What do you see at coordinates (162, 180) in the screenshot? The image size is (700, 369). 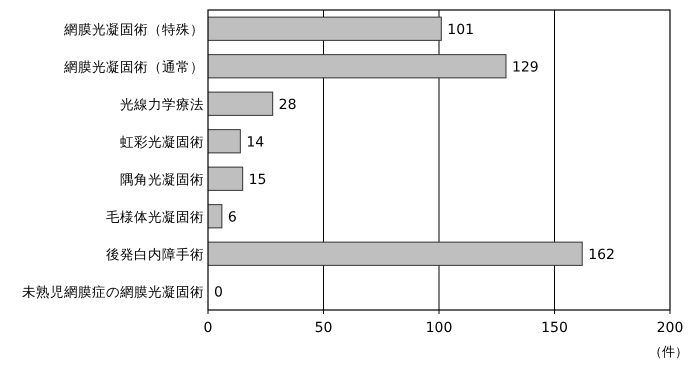 I see `y-tick-label: 隅角光凝固術` at bounding box center [162, 180].